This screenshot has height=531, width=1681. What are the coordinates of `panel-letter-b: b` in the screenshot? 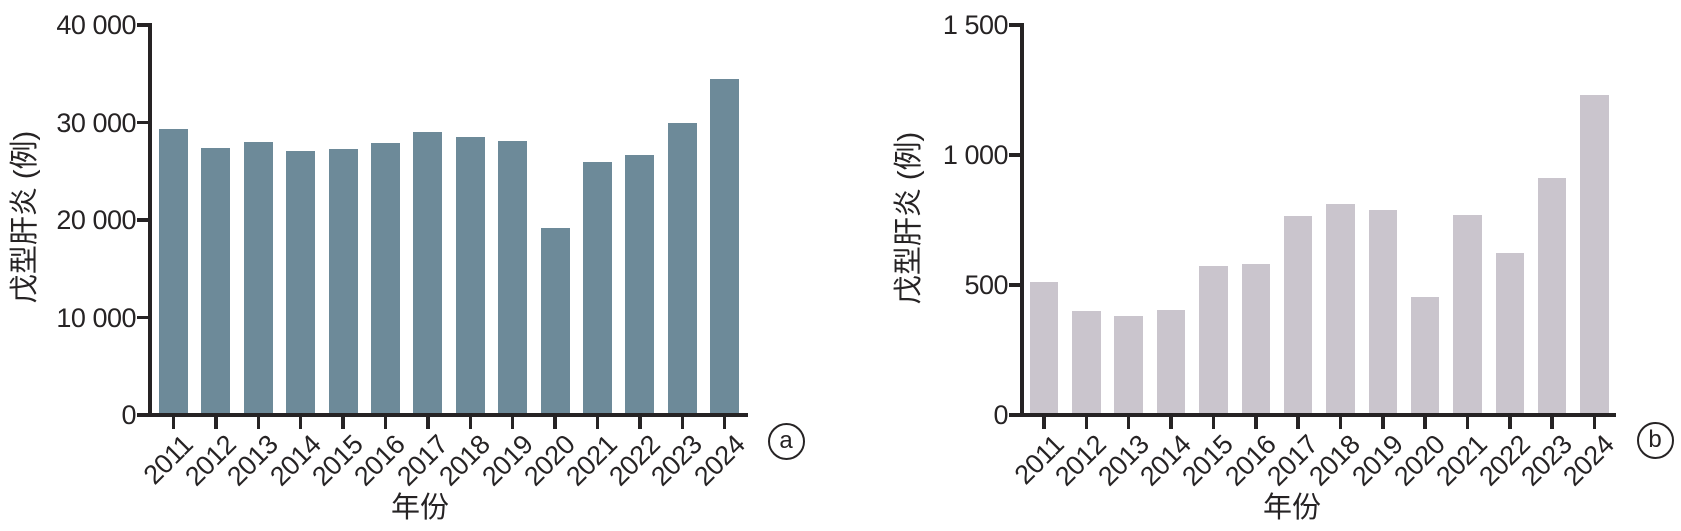 It's located at (1655, 439).